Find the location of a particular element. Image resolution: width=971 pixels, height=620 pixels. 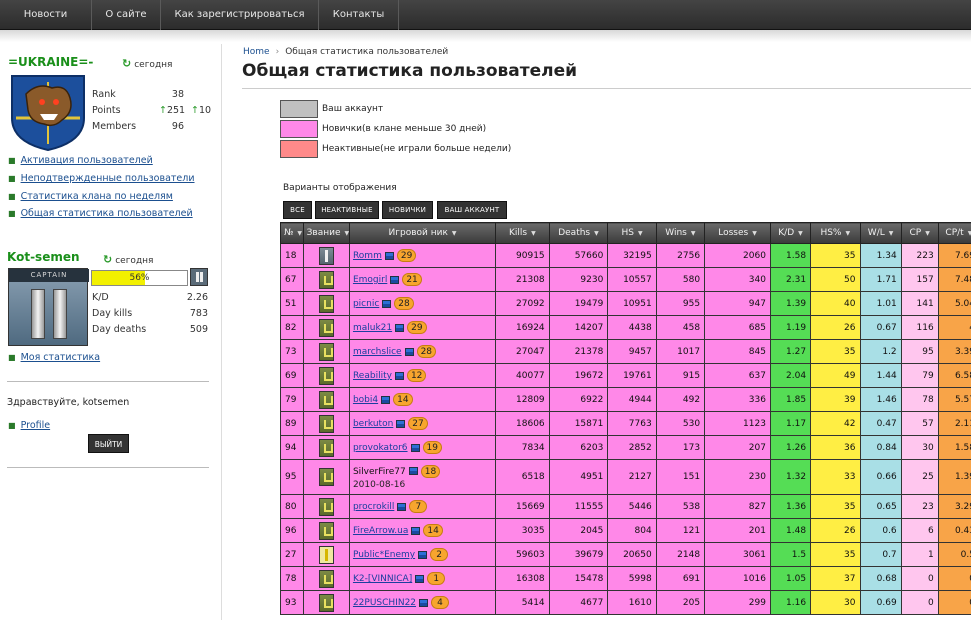

cell-num: 73 is located at coordinates (292, 351).